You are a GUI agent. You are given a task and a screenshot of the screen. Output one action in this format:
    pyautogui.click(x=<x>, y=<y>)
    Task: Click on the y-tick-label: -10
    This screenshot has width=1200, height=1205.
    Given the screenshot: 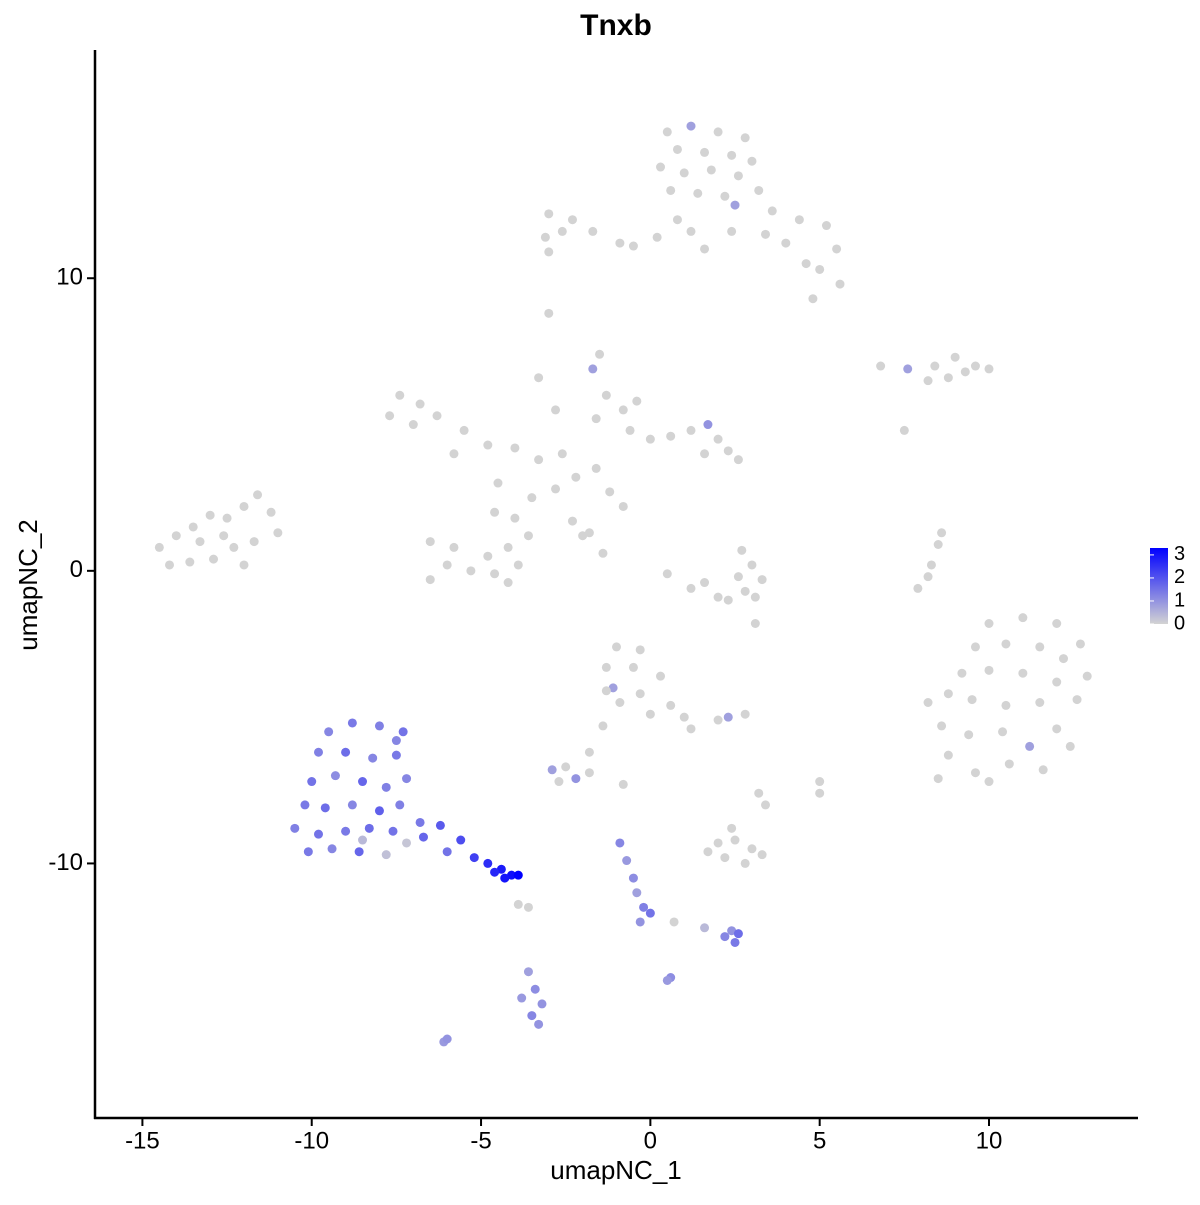 What is the action you would take?
    pyautogui.click(x=65, y=862)
    